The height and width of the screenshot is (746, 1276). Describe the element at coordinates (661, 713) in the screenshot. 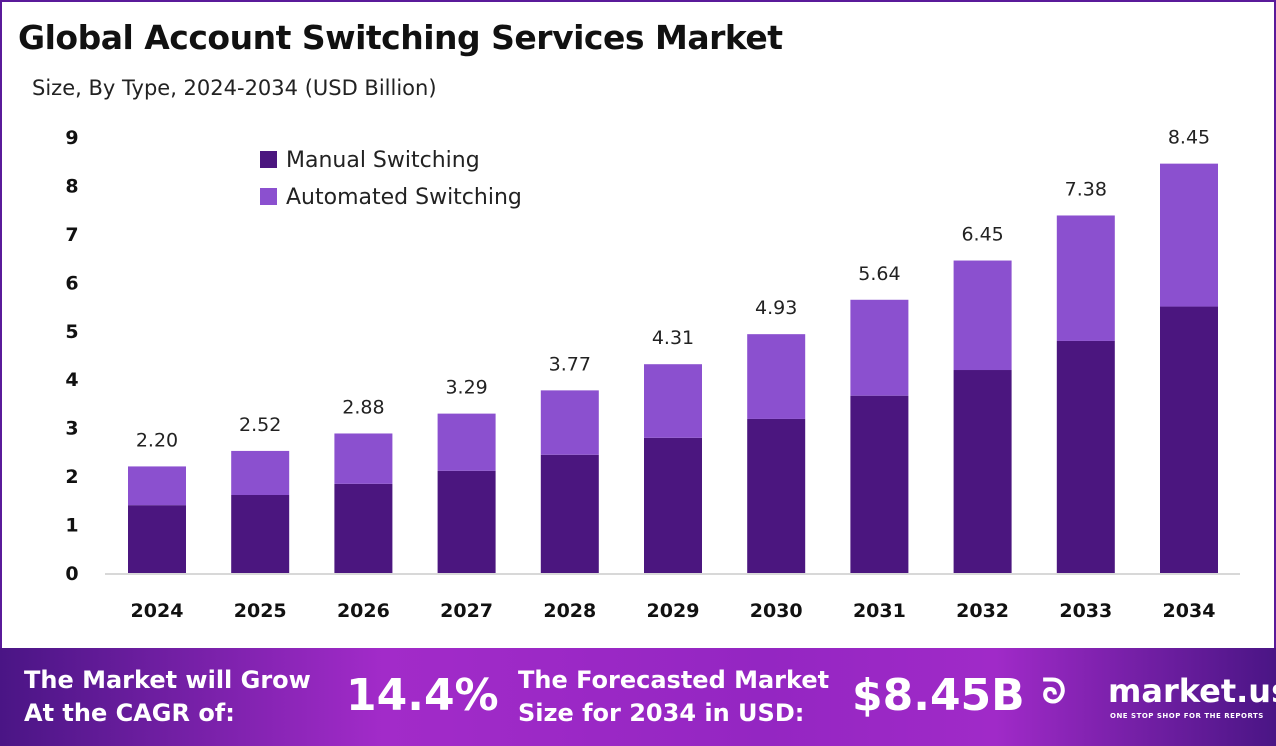

I see `forecast-label-line2: Size for 2034 in USD:` at that location.